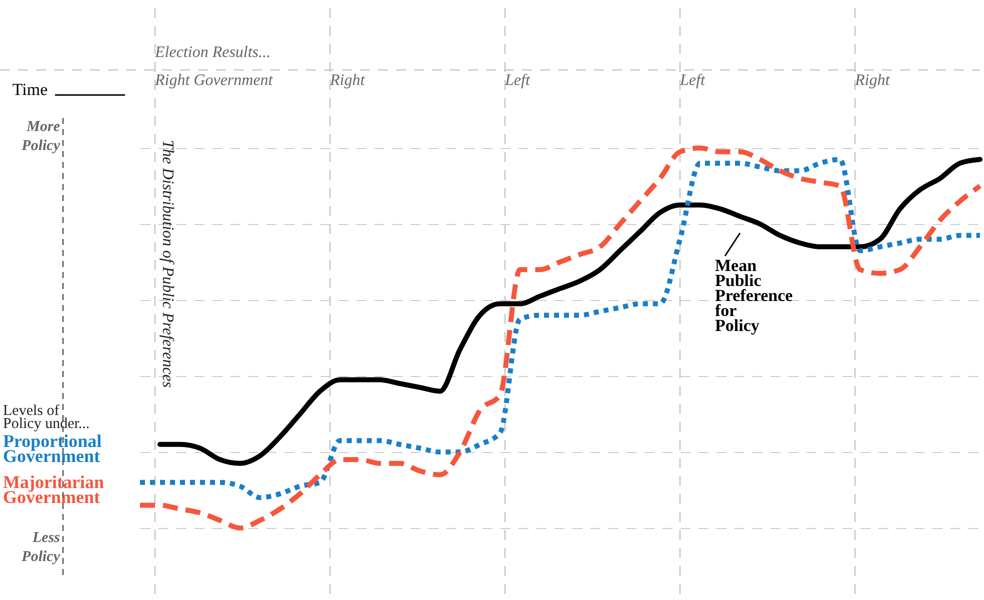 This screenshot has height=600, width=984. What do you see at coordinates (41, 547) in the screenshot?
I see `text: Less Policy` at bounding box center [41, 547].